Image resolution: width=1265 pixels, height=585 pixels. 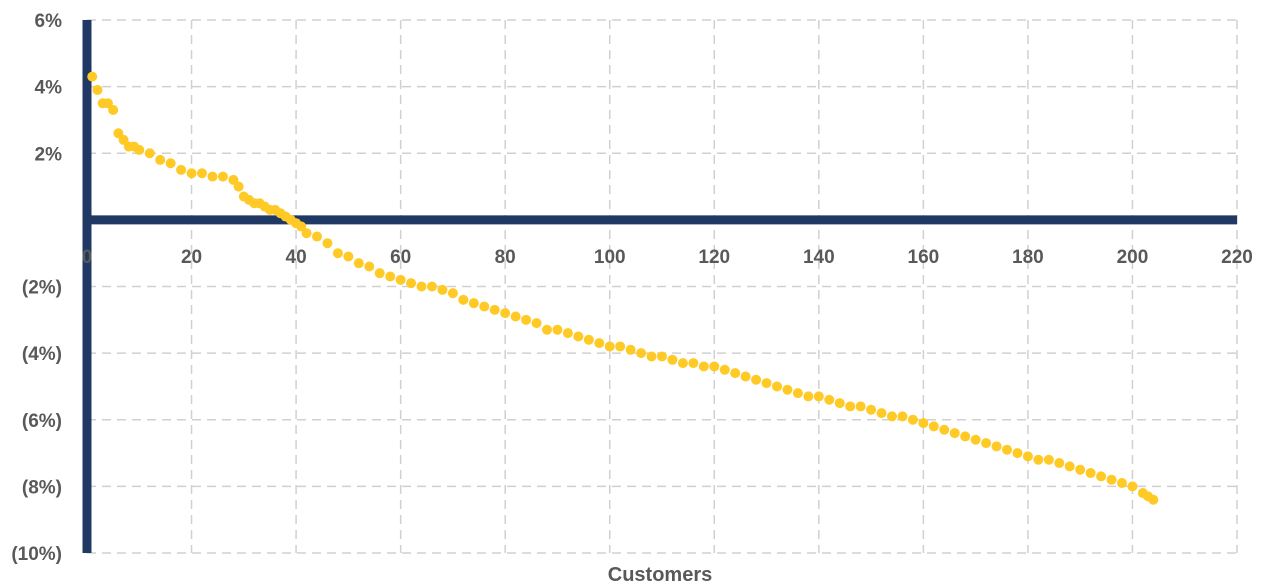 What do you see at coordinates (42, 421) in the screenshot?
I see `y-tick-label: (6%)` at bounding box center [42, 421].